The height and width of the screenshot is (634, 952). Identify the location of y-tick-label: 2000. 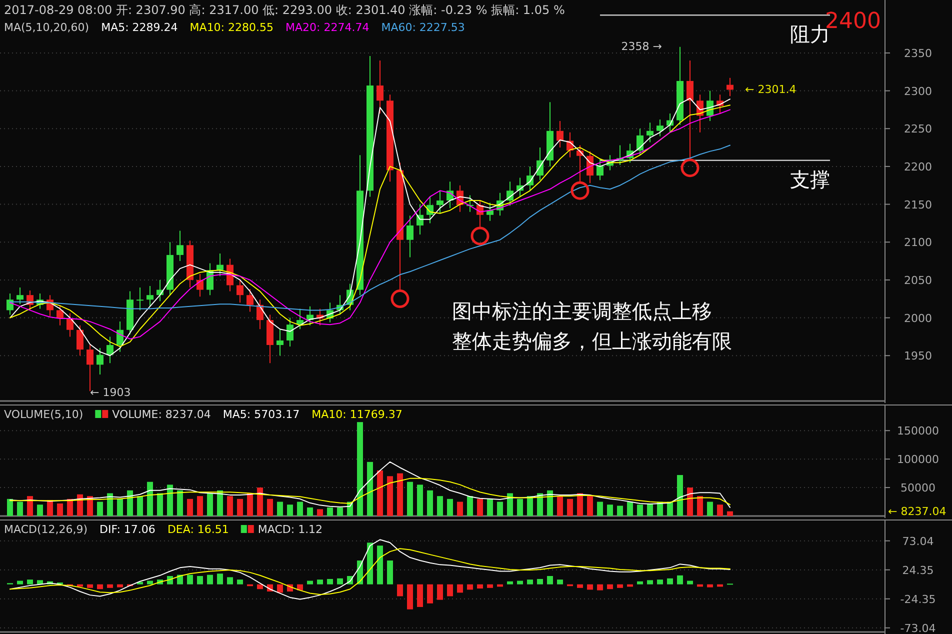
(918, 318).